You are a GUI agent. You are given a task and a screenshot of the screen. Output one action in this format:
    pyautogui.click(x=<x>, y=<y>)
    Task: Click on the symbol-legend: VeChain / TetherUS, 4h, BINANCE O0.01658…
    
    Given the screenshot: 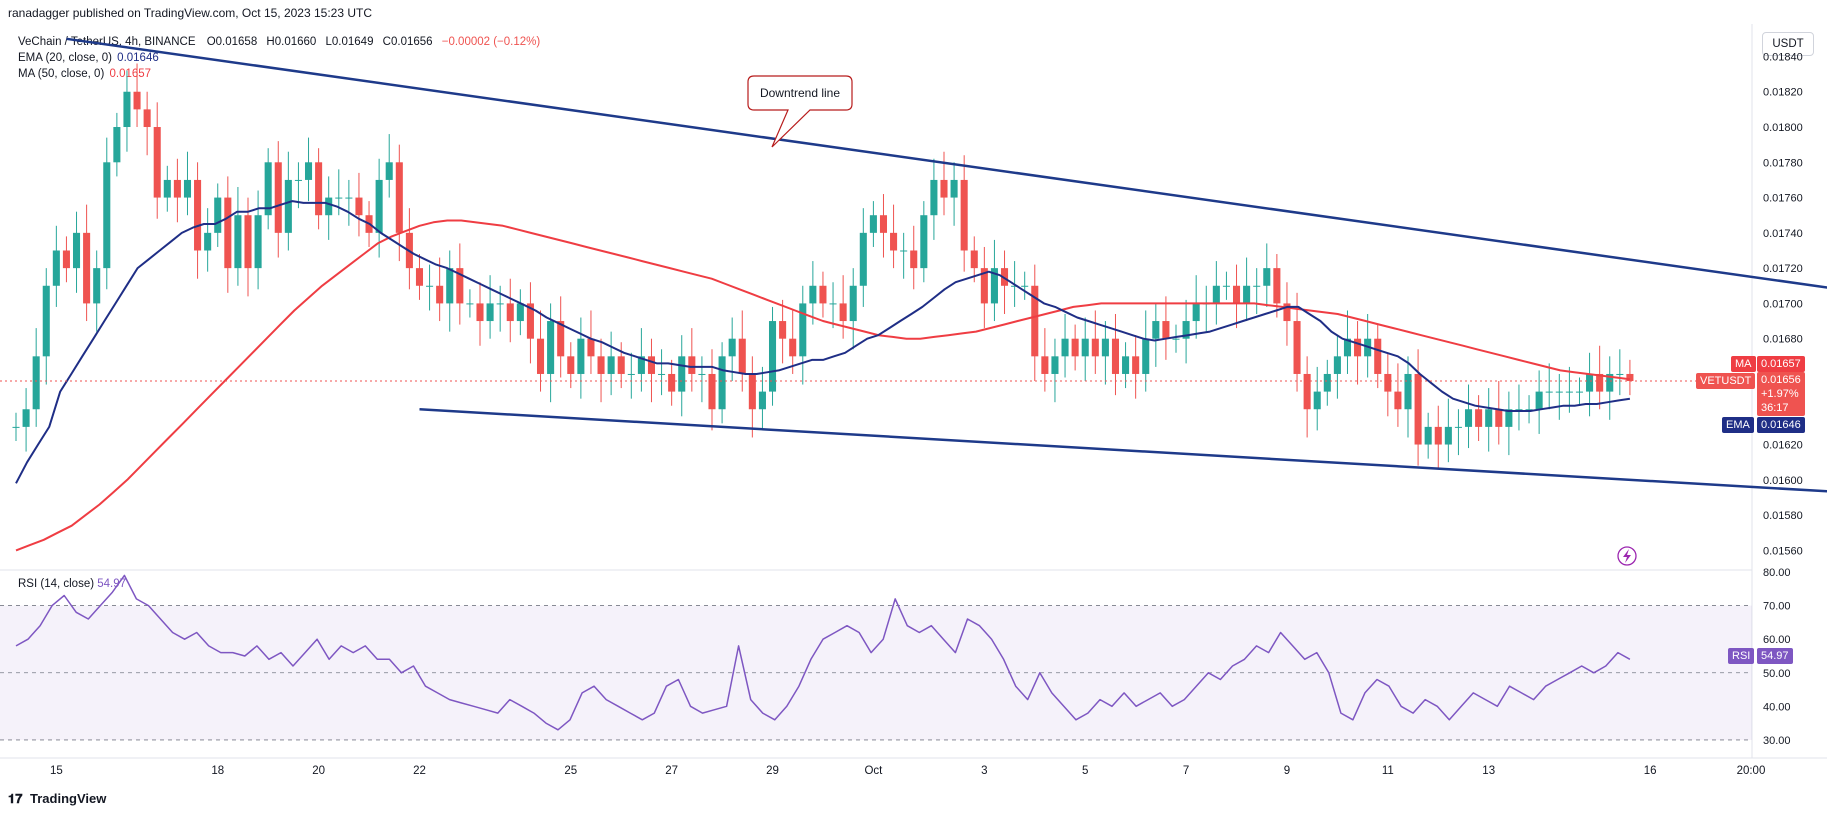 What is the action you would take?
    pyautogui.click(x=279, y=42)
    